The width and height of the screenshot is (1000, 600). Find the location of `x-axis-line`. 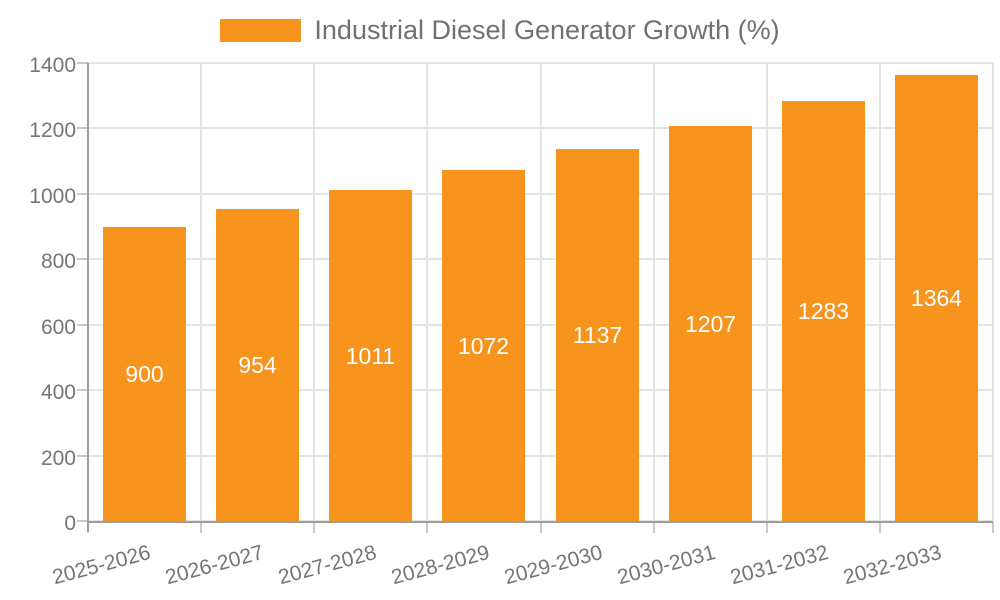

x-axis-line is located at coordinates (540, 522).